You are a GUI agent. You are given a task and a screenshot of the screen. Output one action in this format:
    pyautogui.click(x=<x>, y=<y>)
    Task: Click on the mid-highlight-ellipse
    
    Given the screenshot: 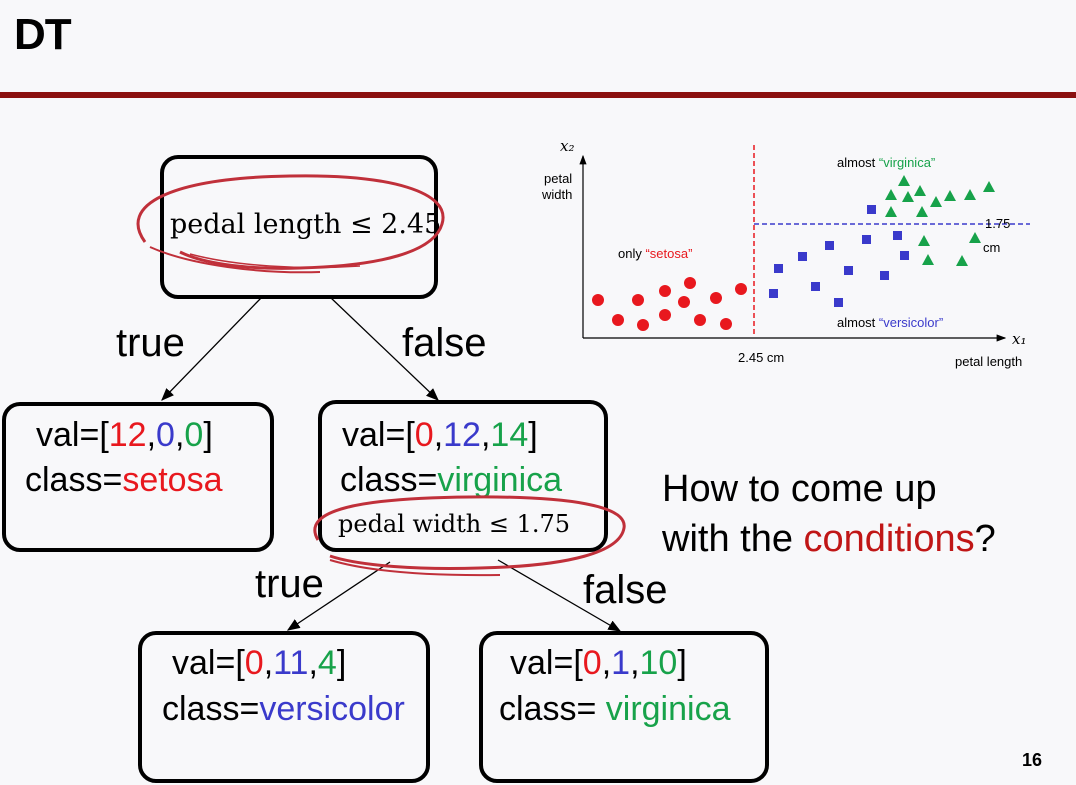 What is the action you would take?
    pyautogui.click(x=469, y=532)
    